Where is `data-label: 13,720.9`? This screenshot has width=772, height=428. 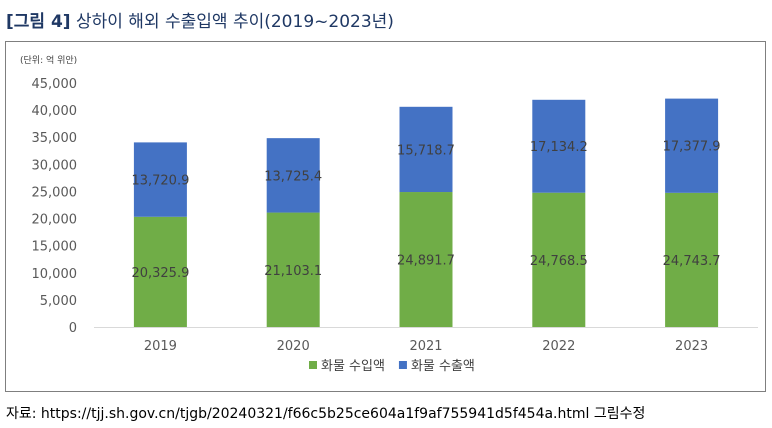
data-label: 13,720.9 is located at coordinates (160, 181).